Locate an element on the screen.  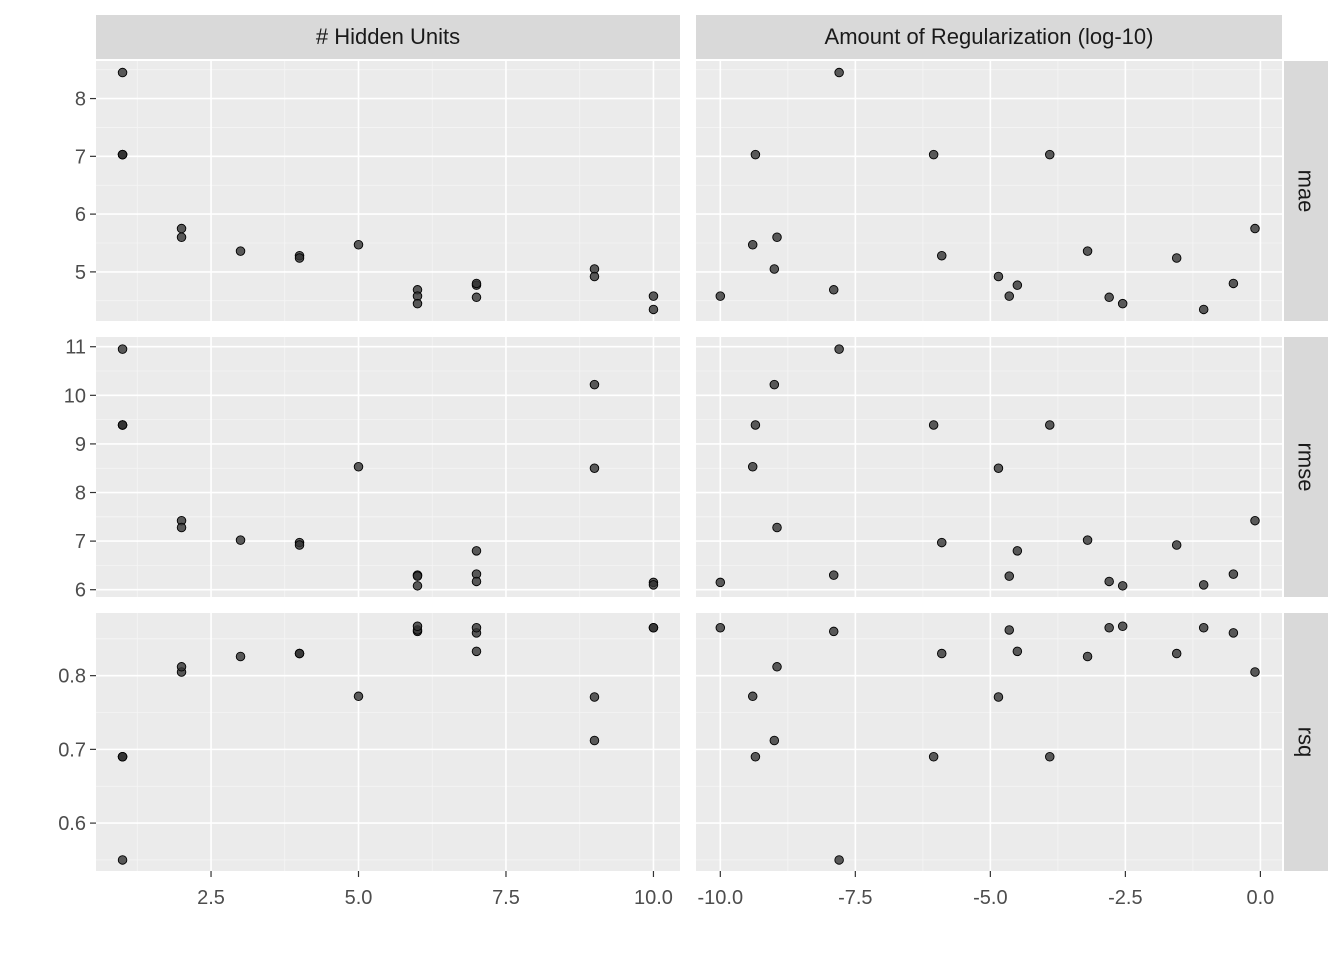
panel-mae-penalty is located at coordinates (989, 191).